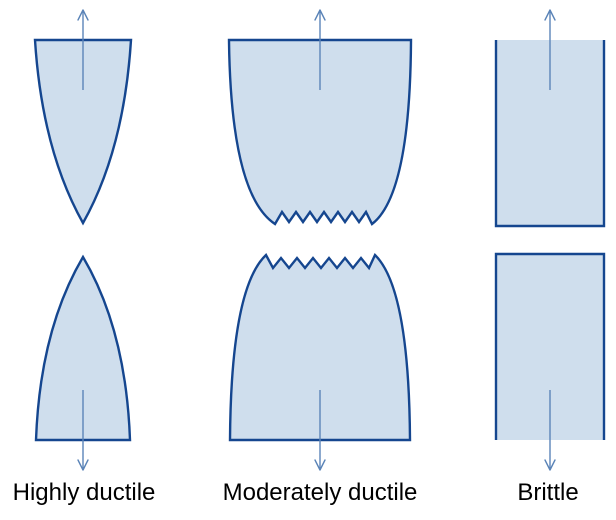  Describe the element at coordinates (550, 346) in the screenshot. I see `brittle-lower-outline` at that location.